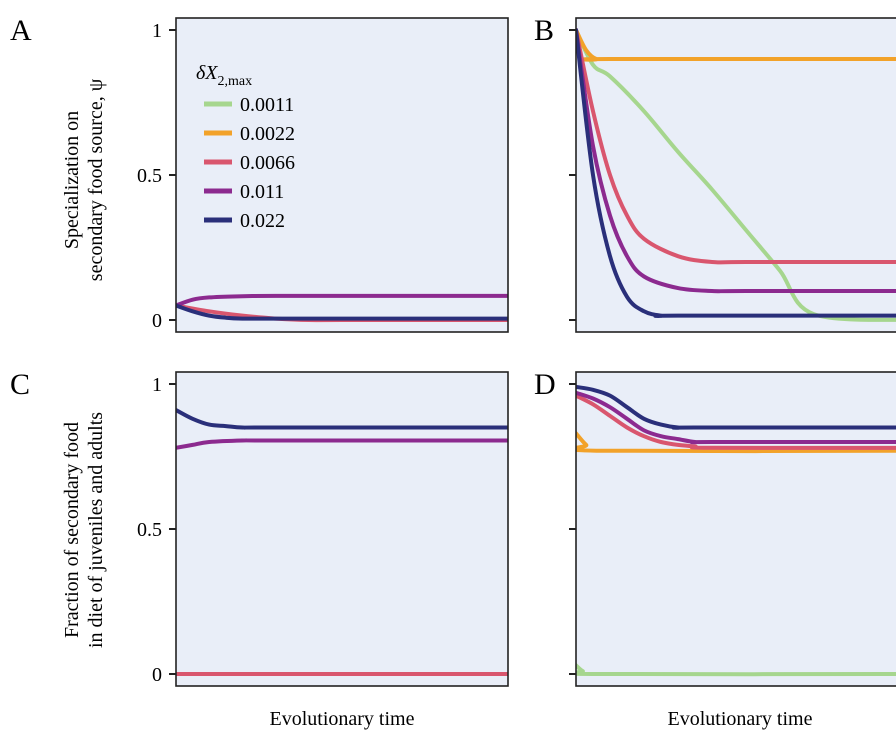 The height and width of the screenshot is (732, 896). I want to click on legend-label-1: 0.0022, so click(267, 134).